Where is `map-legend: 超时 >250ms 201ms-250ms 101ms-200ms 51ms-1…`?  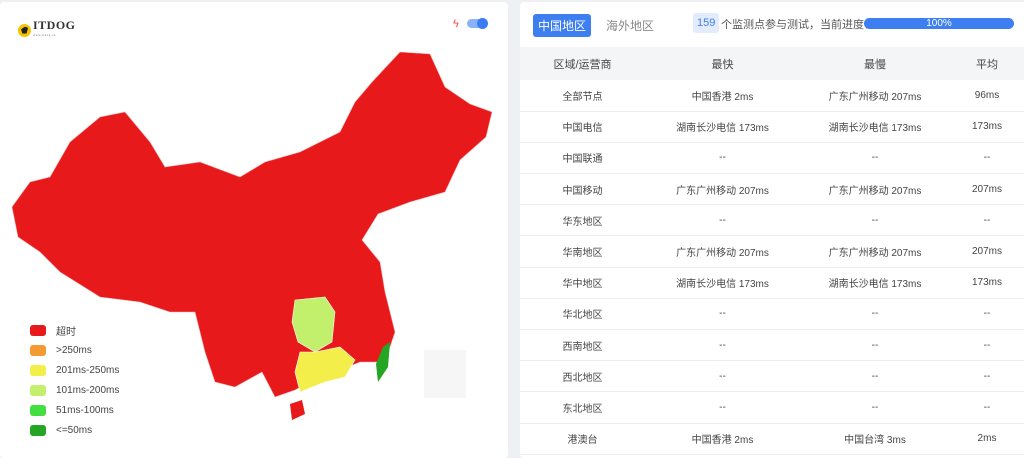 map-legend: 超时 >250ms 201ms-250ms 101ms-200ms 51ms-1… is located at coordinates (74, 380).